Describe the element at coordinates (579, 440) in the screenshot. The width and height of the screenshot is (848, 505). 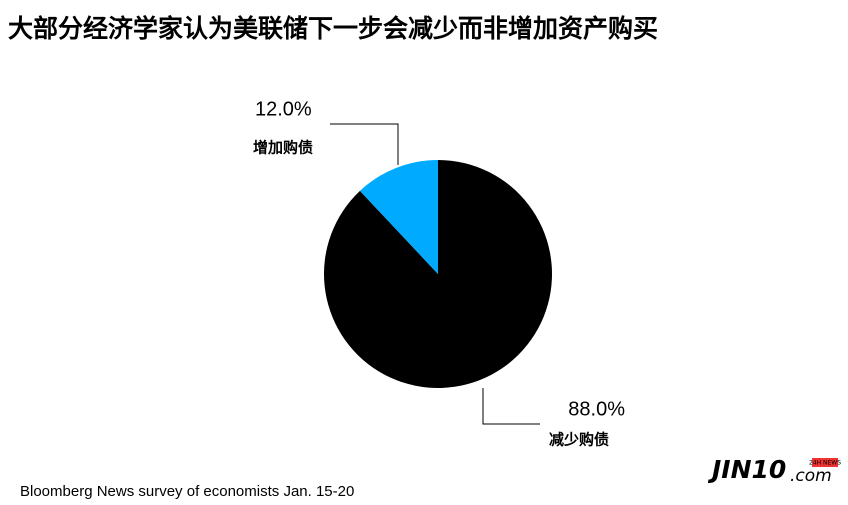
I see `slice-label: 减少购债` at that location.